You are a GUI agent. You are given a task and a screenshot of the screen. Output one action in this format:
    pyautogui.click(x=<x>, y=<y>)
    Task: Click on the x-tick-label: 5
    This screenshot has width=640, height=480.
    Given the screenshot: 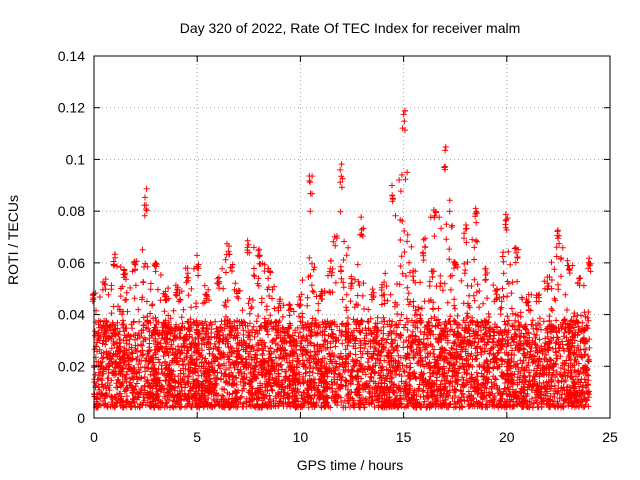 What is the action you would take?
    pyautogui.click(x=197, y=437)
    